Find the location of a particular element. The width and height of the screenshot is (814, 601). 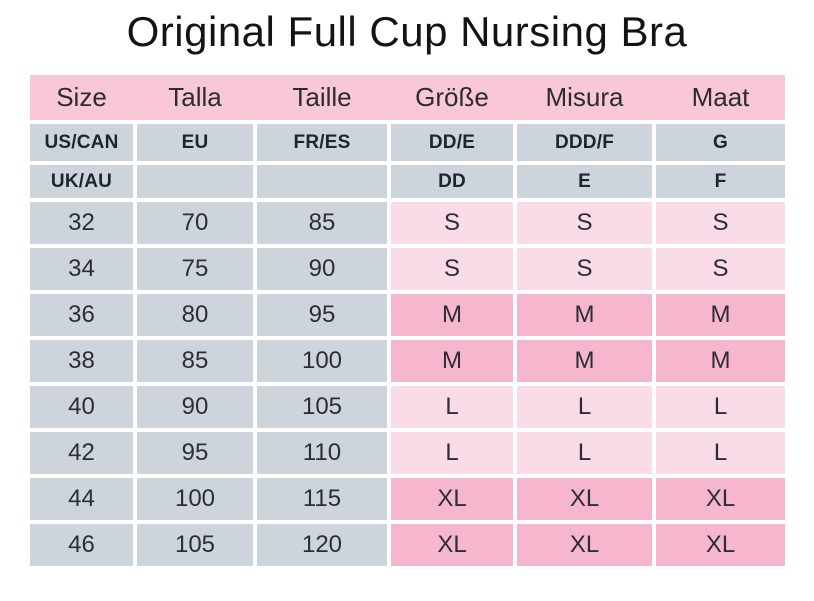

band-size-cell: 120 is located at coordinates (322, 545).